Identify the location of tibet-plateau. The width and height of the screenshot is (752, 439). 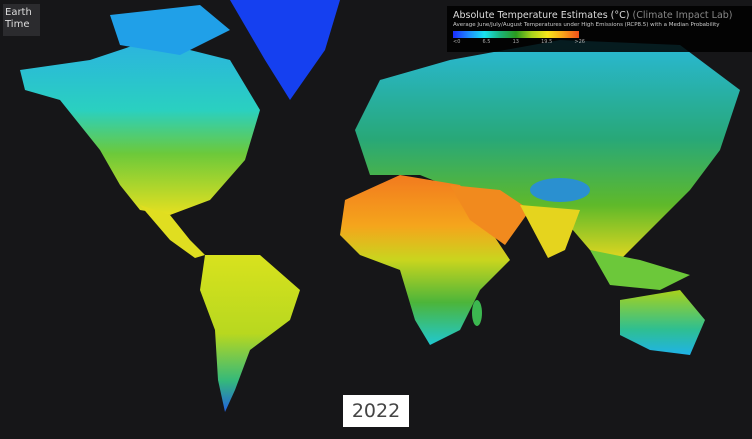
(560, 190).